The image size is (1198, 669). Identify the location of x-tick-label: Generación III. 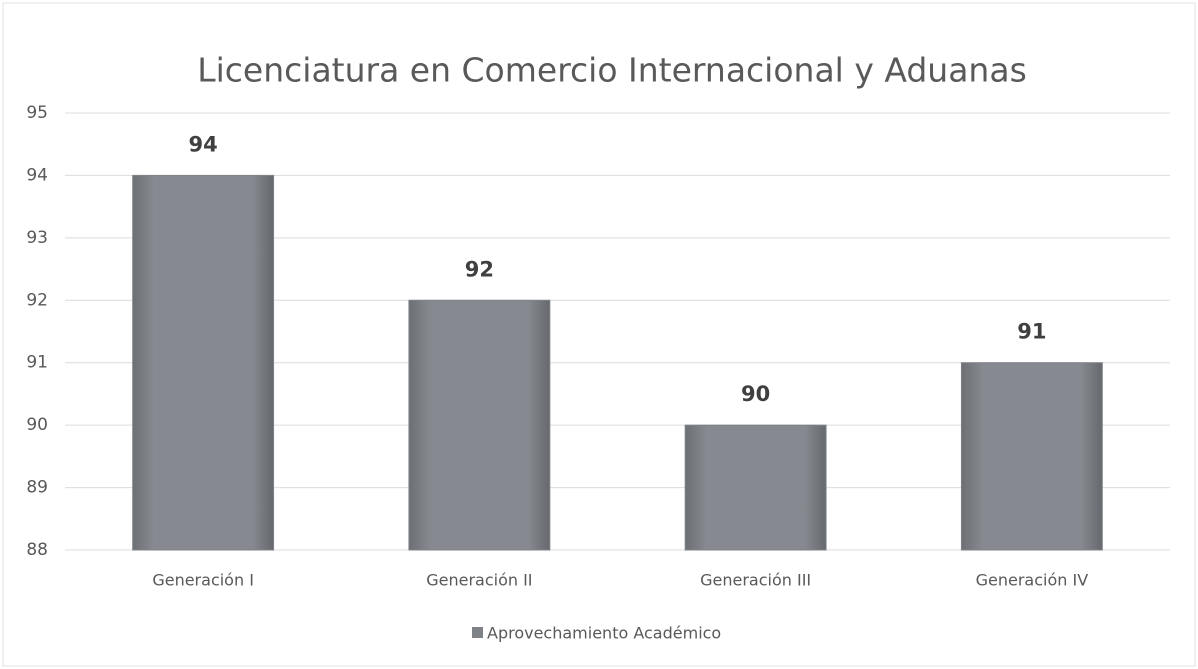
(755, 580).